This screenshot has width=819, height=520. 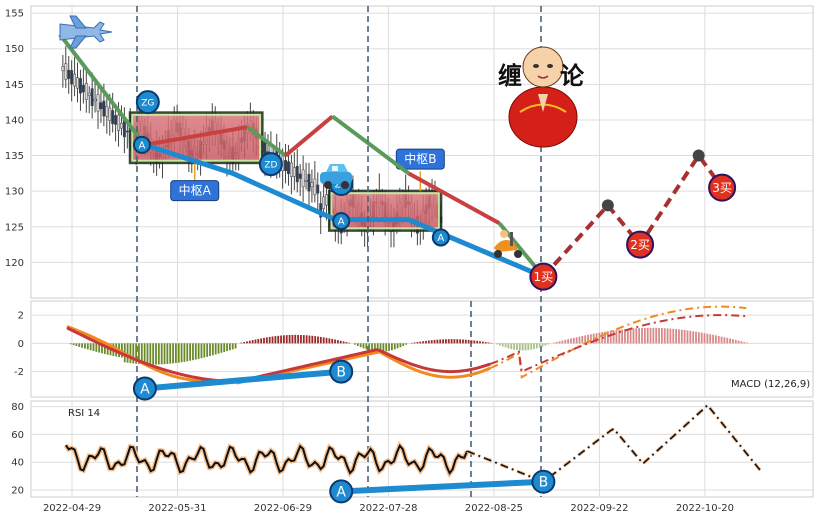 I want to click on pivot-label-box, so click(x=420, y=159).